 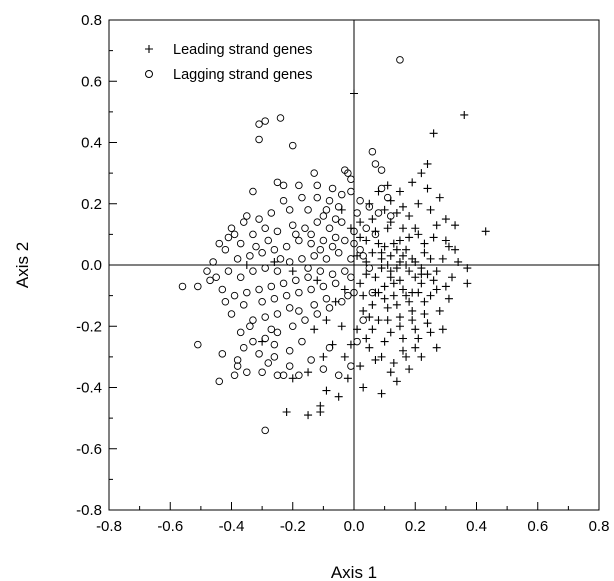 I want to click on x-tick-label: -0.2, so click(x=293, y=526).